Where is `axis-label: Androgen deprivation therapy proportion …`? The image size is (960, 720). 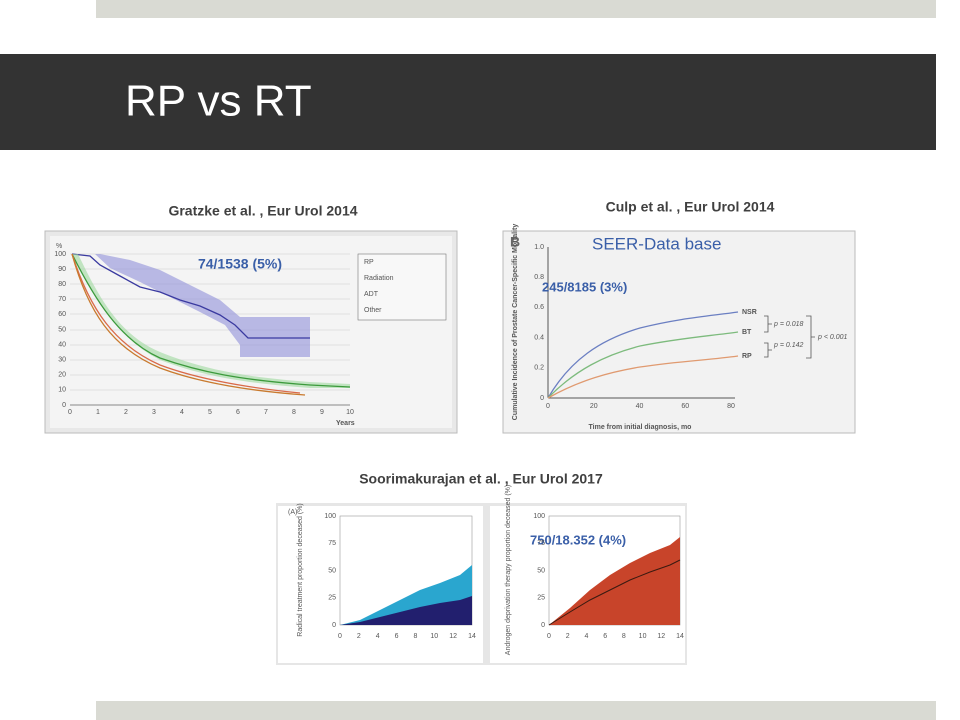 axis-label: Androgen deprivation therapy proportion … is located at coordinates (508, 570).